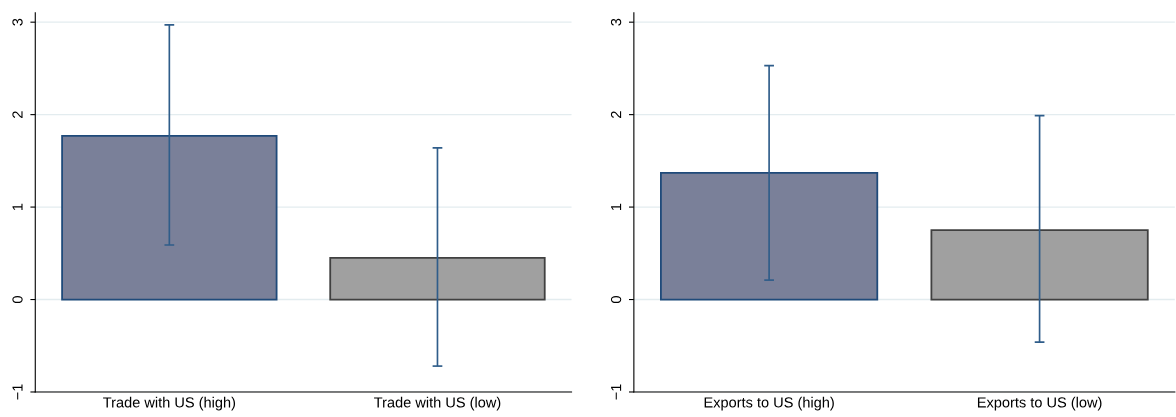 The width and height of the screenshot is (1176, 417). What do you see at coordinates (169, 403) in the screenshot?
I see `x-tick-label: Trade with US (high)` at bounding box center [169, 403].